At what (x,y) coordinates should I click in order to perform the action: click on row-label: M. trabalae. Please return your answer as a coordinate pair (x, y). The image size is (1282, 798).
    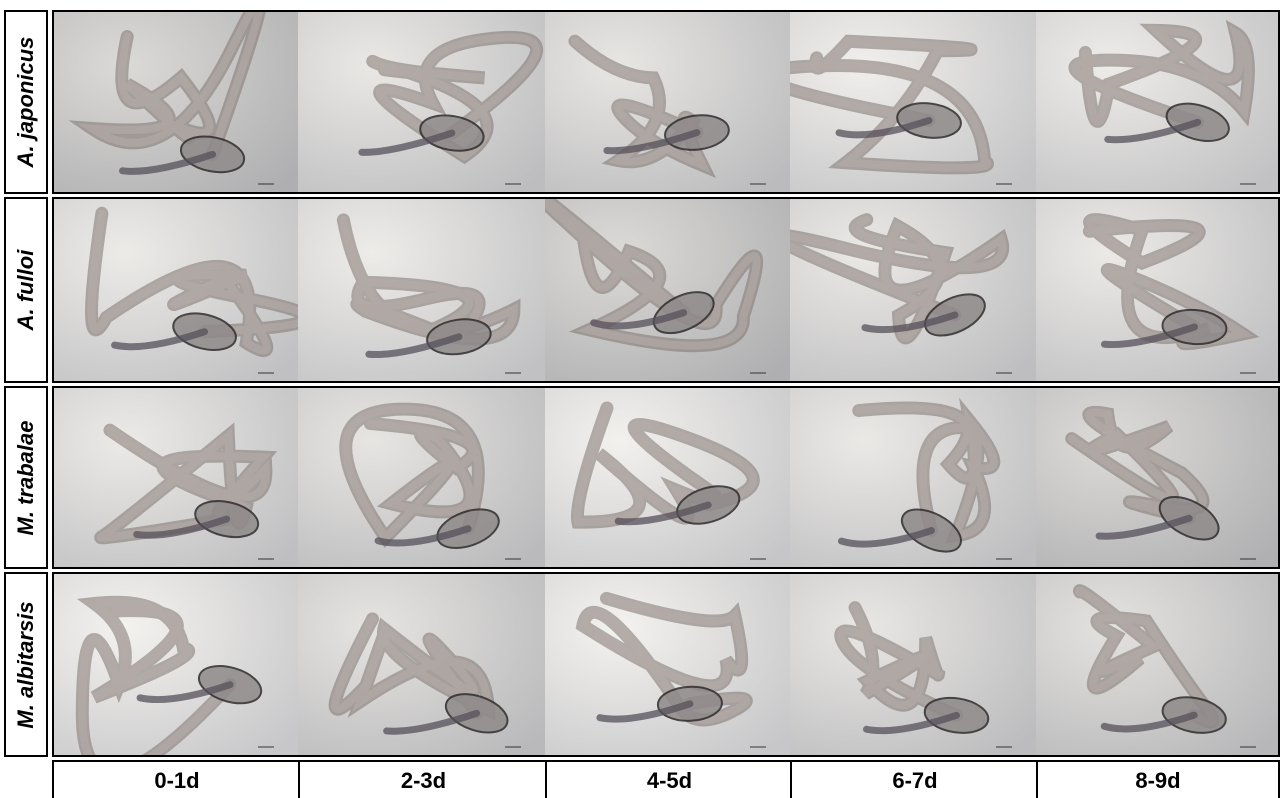
    Looking at the image, I should click on (26, 477).